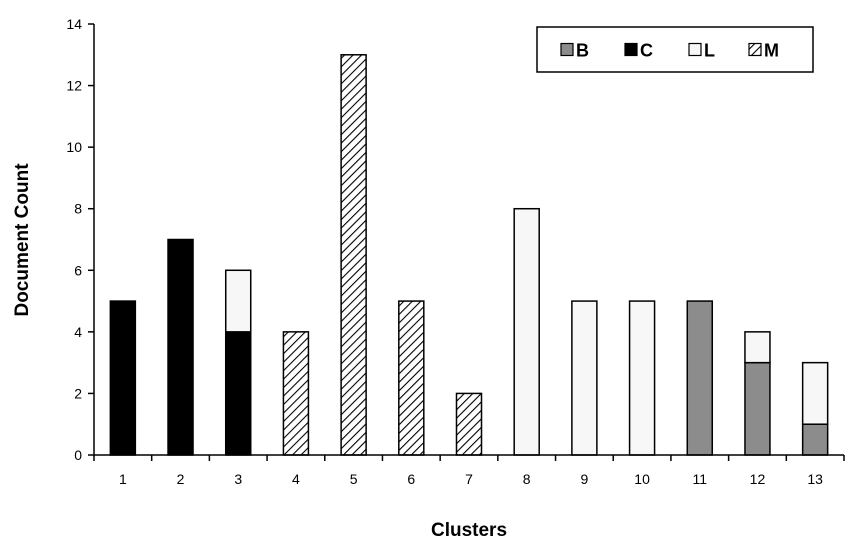 This screenshot has height=547, width=852. What do you see at coordinates (699, 479) in the screenshot?
I see `x-tick-label: 11` at bounding box center [699, 479].